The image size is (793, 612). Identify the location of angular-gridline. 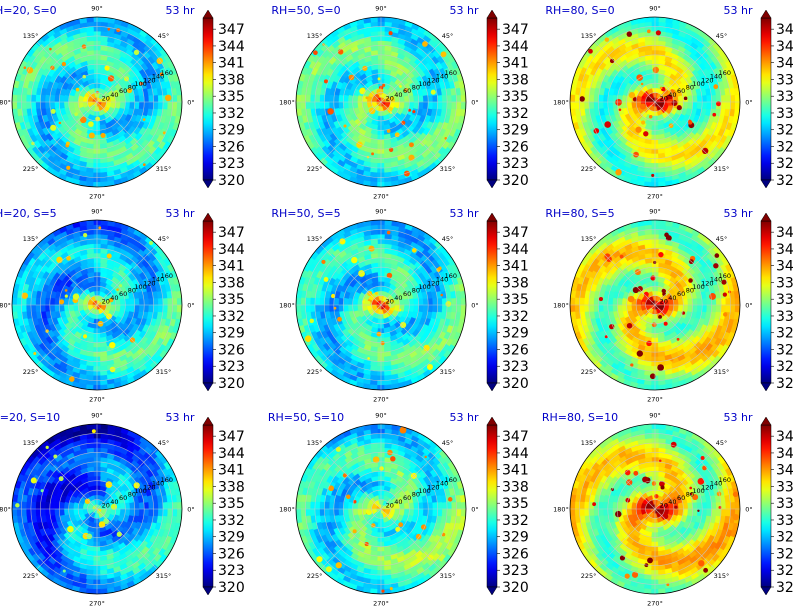
(351, 72).